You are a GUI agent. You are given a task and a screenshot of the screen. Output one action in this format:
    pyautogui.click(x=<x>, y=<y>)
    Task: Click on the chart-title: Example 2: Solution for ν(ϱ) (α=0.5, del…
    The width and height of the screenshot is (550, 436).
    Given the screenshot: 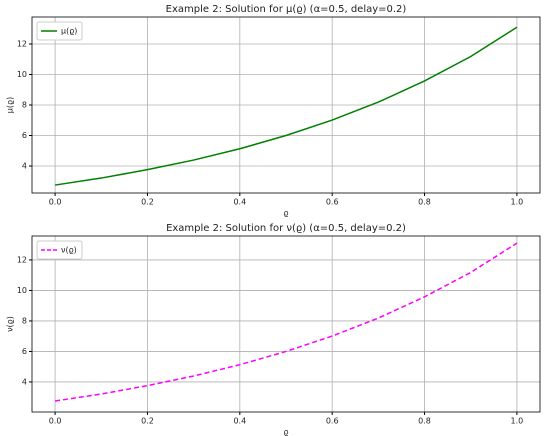 What is the action you would take?
    pyautogui.click(x=286, y=228)
    